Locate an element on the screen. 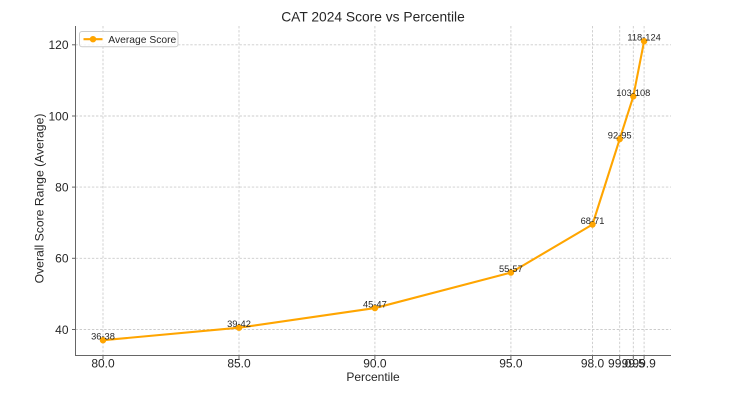 The width and height of the screenshot is (746, 400). svg-text: 118-124 is located at coordinates (643, 38).